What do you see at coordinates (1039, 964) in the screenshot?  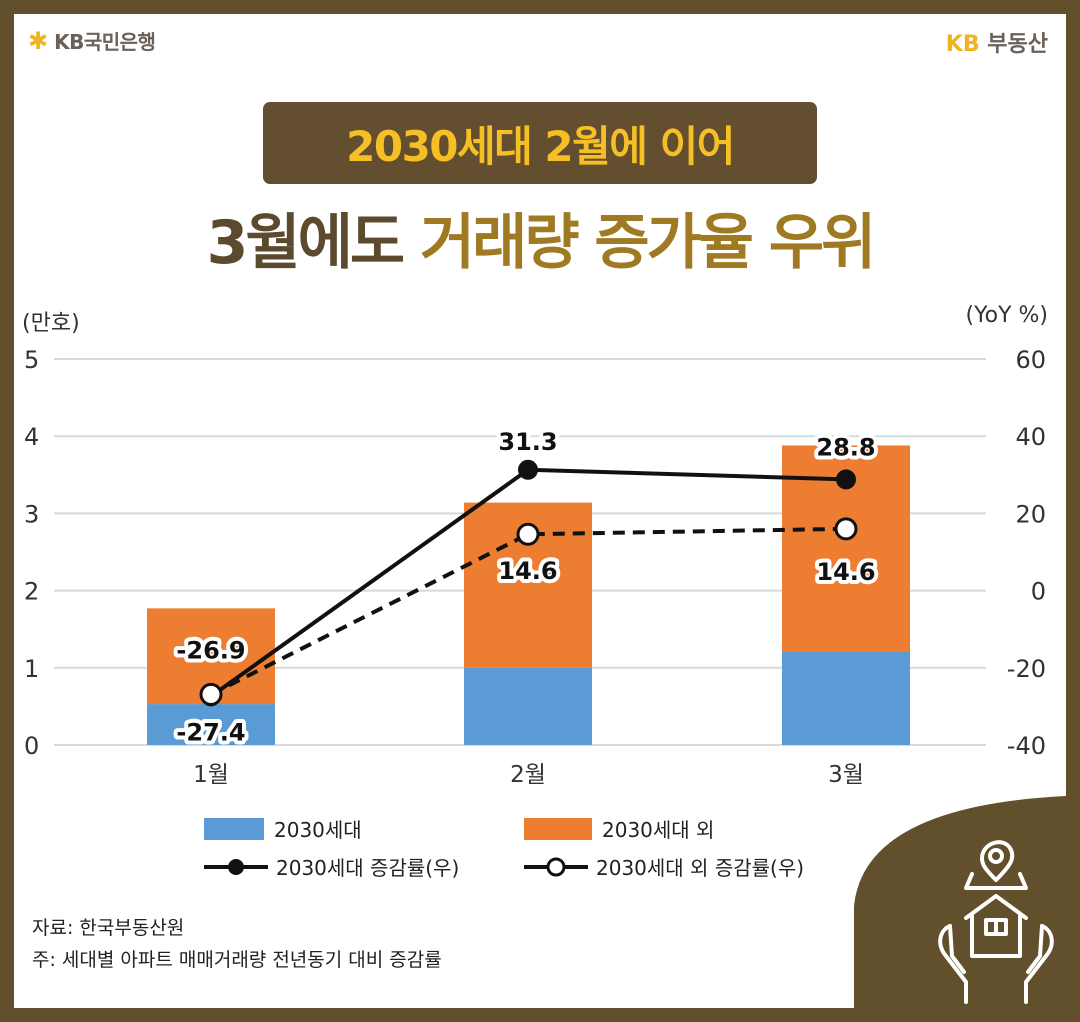 I see `right-hand-icon` at bounding box center [1039, 964].